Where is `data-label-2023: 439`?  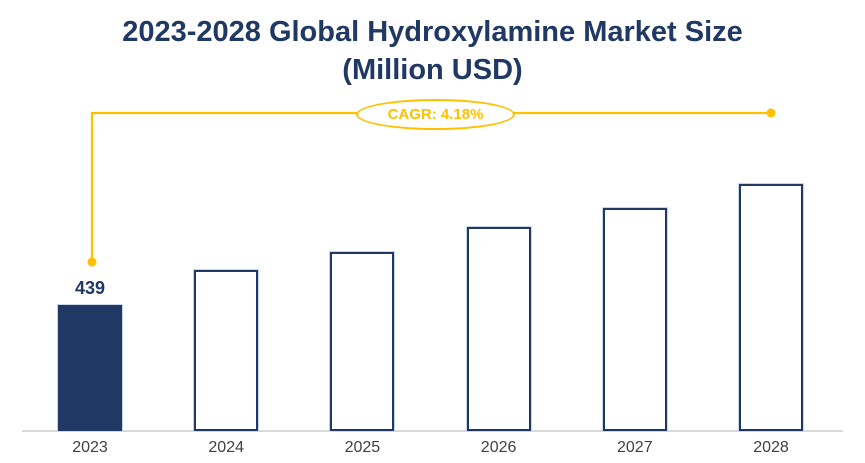 data-label-2023: 439 is located at coordinates (90, 288).